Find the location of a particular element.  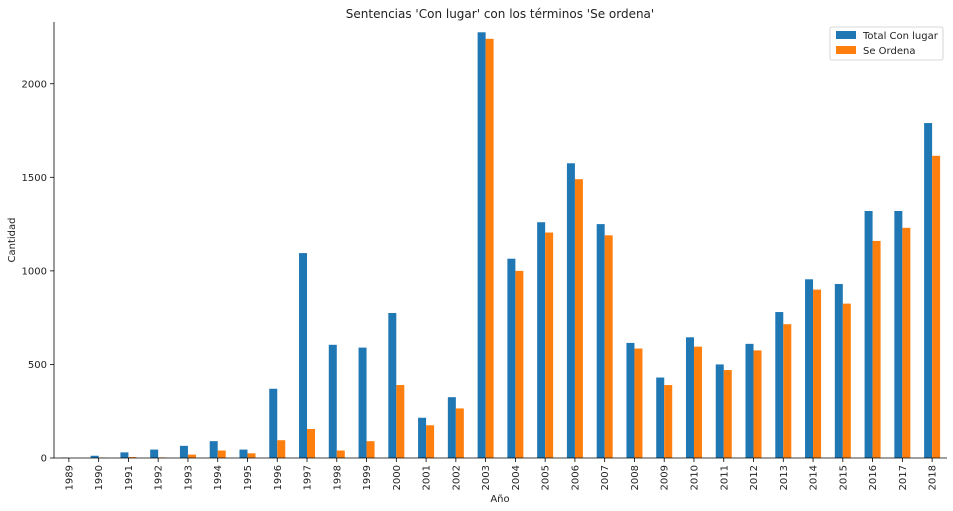

x-tick-label-2003: 2003 is located at coordinates (486, 477).